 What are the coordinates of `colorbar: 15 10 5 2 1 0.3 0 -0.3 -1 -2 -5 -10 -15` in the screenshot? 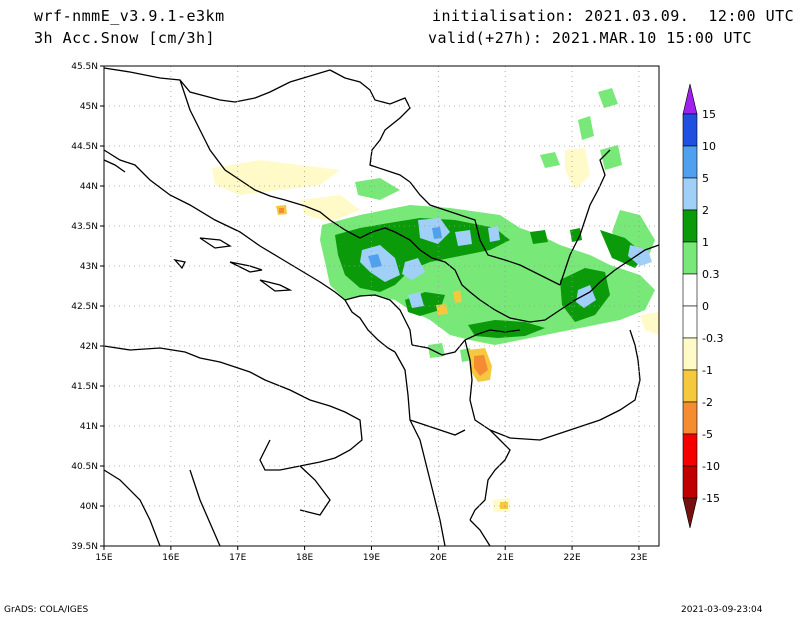 It's located at (702, 306).